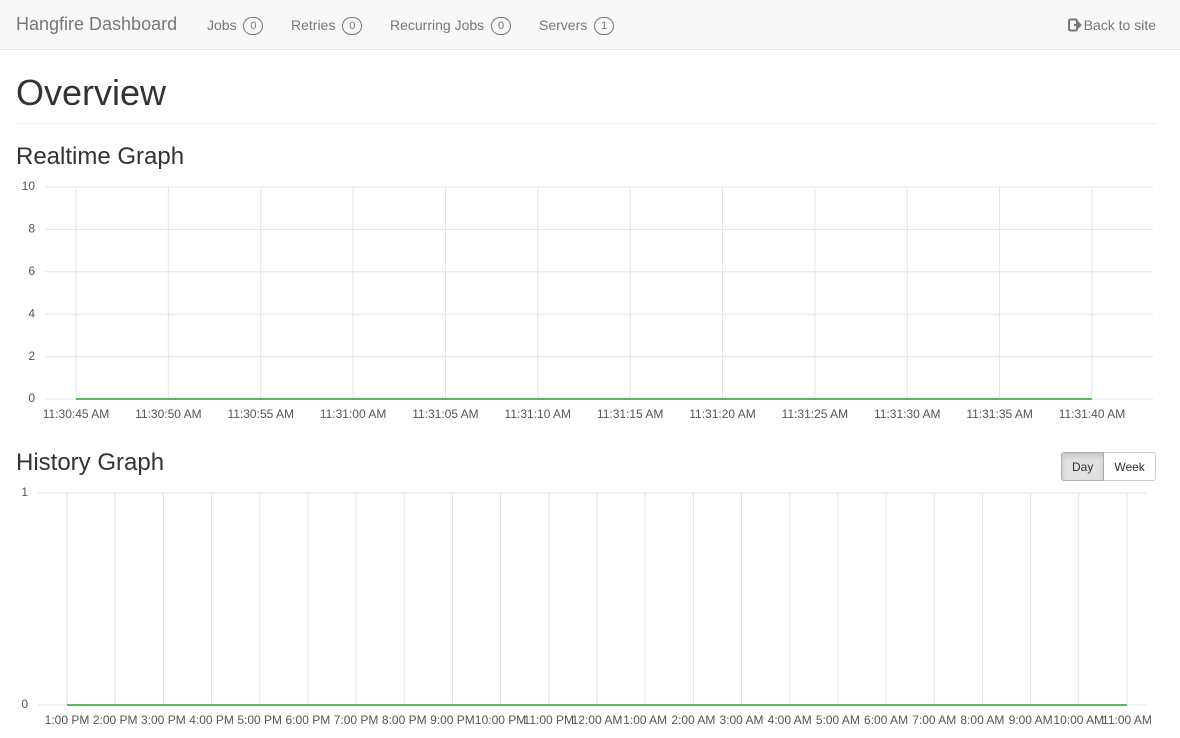 This screenshot has width=1180, height=738. I want to click on x-tick-label: 9:00 PM, so click(452, 720).